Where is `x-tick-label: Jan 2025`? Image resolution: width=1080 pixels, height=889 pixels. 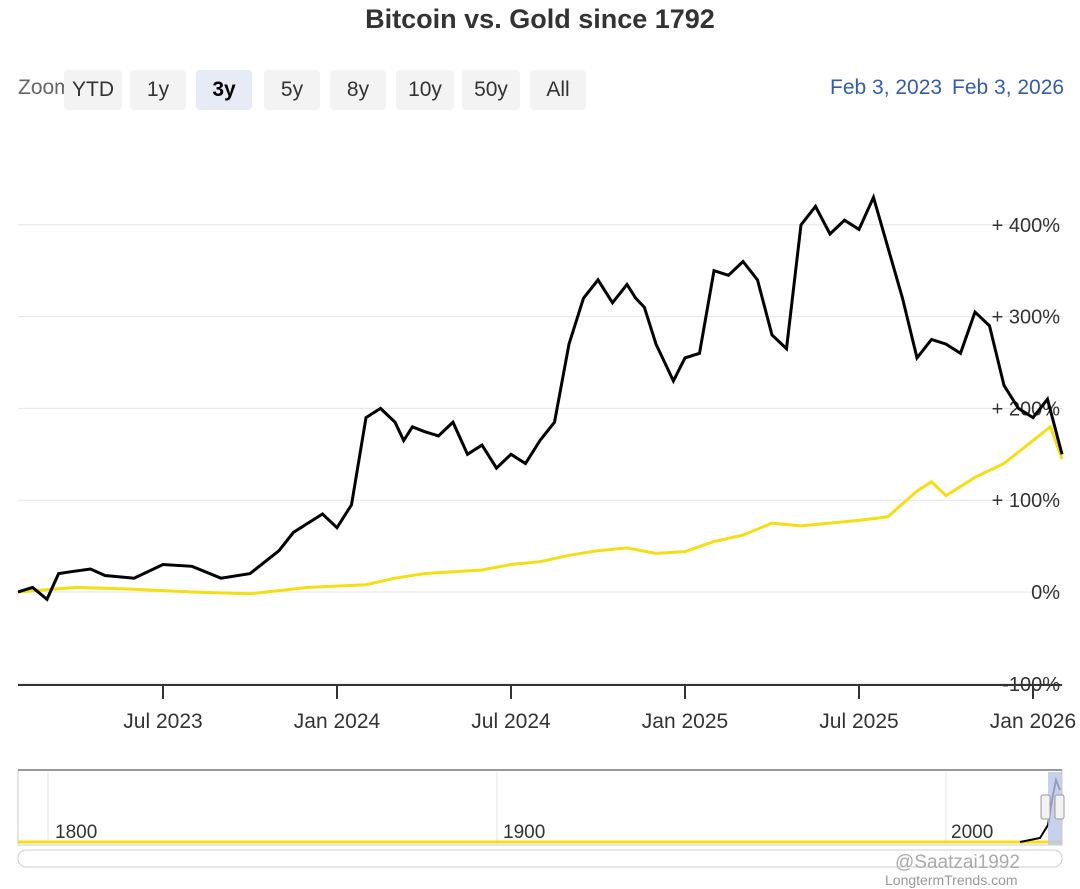
x-tick-label: Jan 2025 is located at coordinates (685, 721).